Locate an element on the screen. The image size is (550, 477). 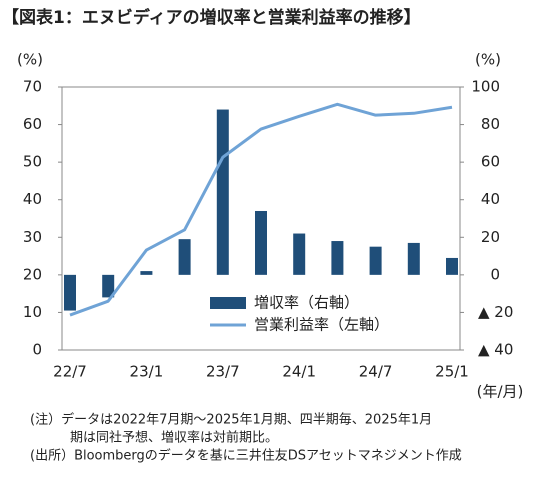
y2-tick-label: ▲ 20 is located at coordinates (495, 312).